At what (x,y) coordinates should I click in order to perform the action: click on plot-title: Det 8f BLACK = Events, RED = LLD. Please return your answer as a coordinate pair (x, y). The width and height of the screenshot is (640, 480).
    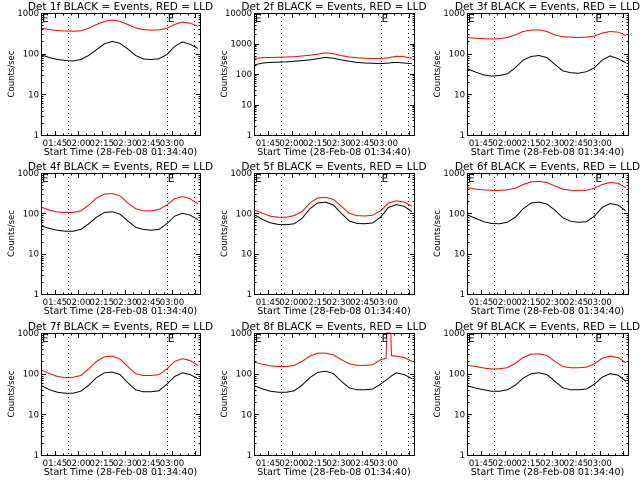
    Looking at the image, I should click on (333, 327).